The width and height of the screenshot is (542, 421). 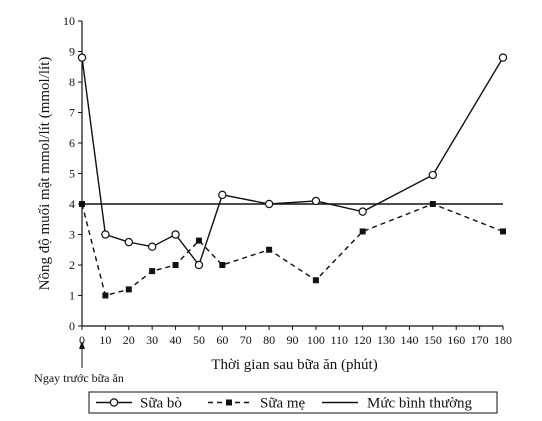 What do you see at coordinates (82, 340) in the screenshot?
I see `x-tick-label: 0` at bounding box center [82, 340].